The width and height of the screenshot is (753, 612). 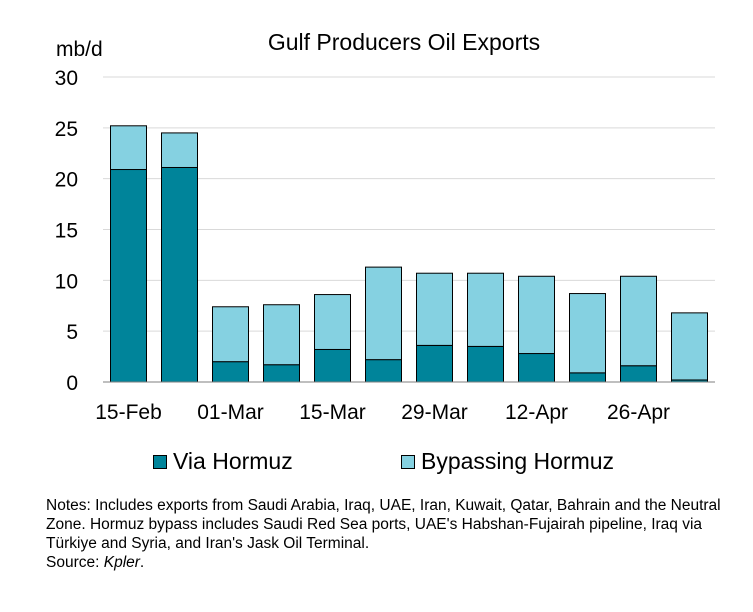 What do you see at coordinates (638, 412) in the screenshot?
I see `x-tick-label: 26-Apr` at bounding box center [638, 412].